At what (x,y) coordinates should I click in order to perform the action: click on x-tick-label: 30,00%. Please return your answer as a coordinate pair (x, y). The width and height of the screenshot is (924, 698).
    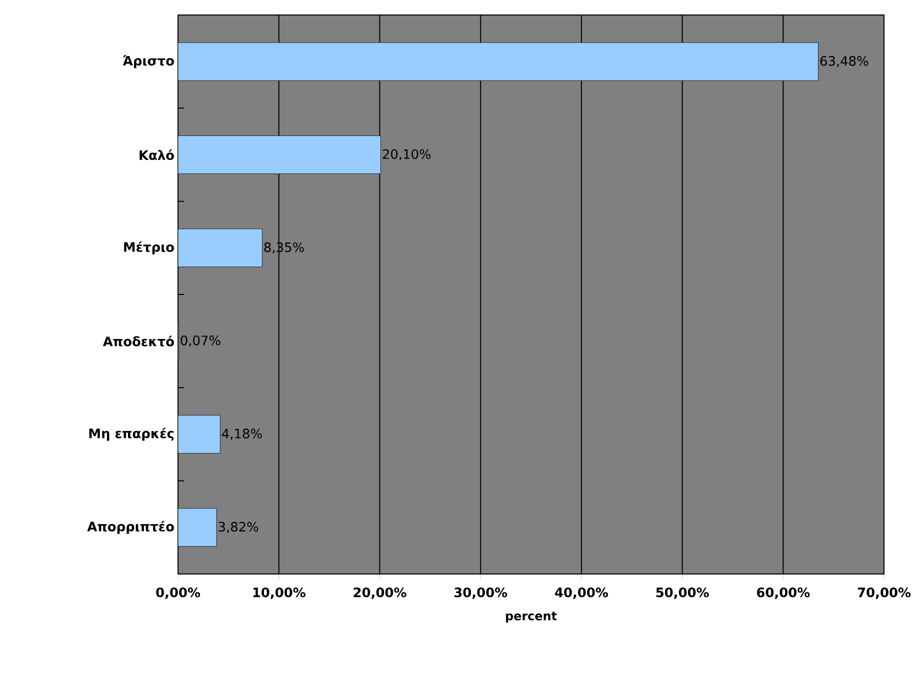
    Looking at the image, I should click on (481, 593).